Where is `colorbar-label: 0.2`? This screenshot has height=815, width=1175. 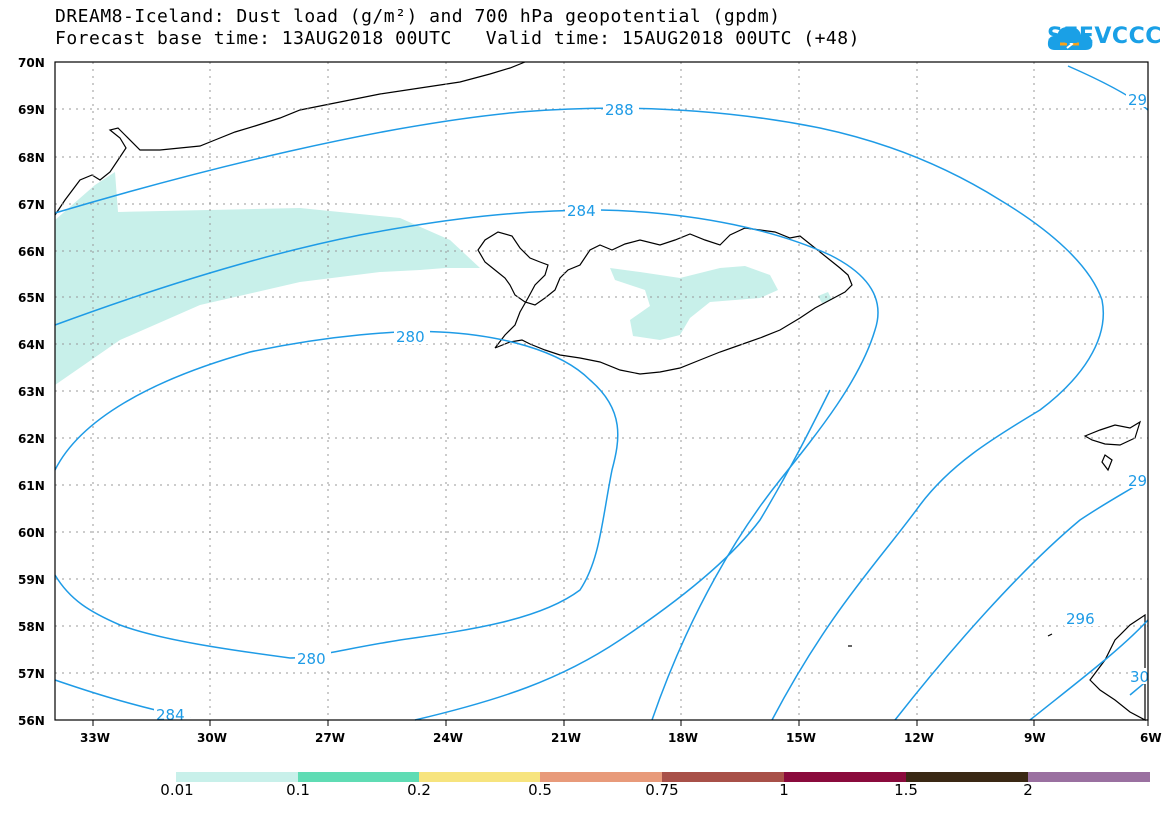 colorbar-label: 0.2 is located at coordinates (419, 790).